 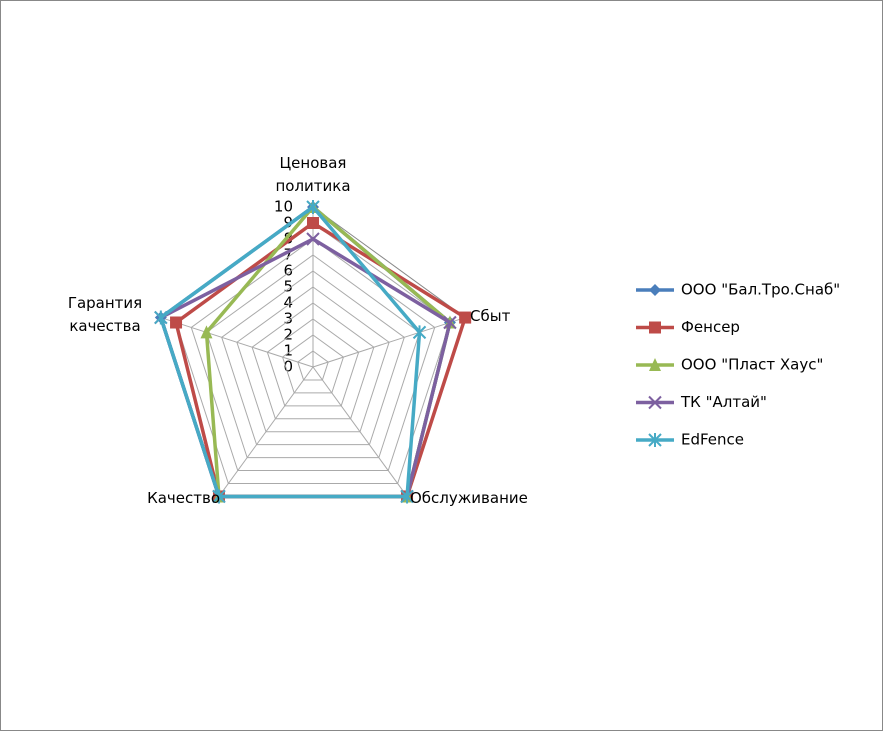 I want to click on category-label: Обслуживание, so click(x=469, y=498).